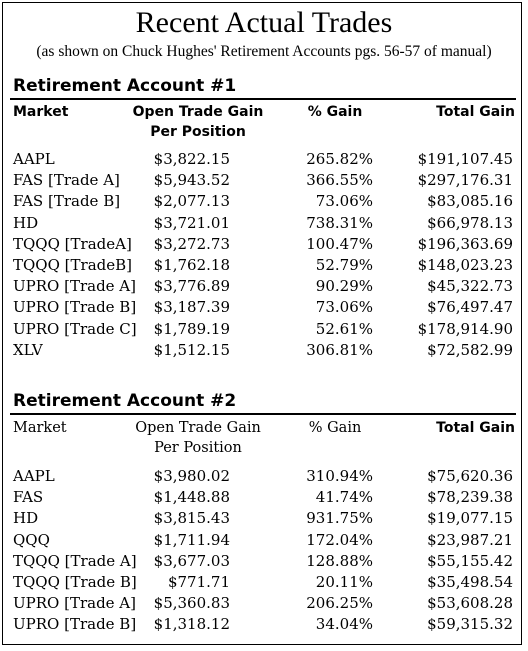 This screenshot has width=528, height=651. Describe the element at coordinates (264, 265) in the screenshot. I see `table-row: TQQQ [TradeB] $1,762.18 52.79% $148,023.23` at that location.